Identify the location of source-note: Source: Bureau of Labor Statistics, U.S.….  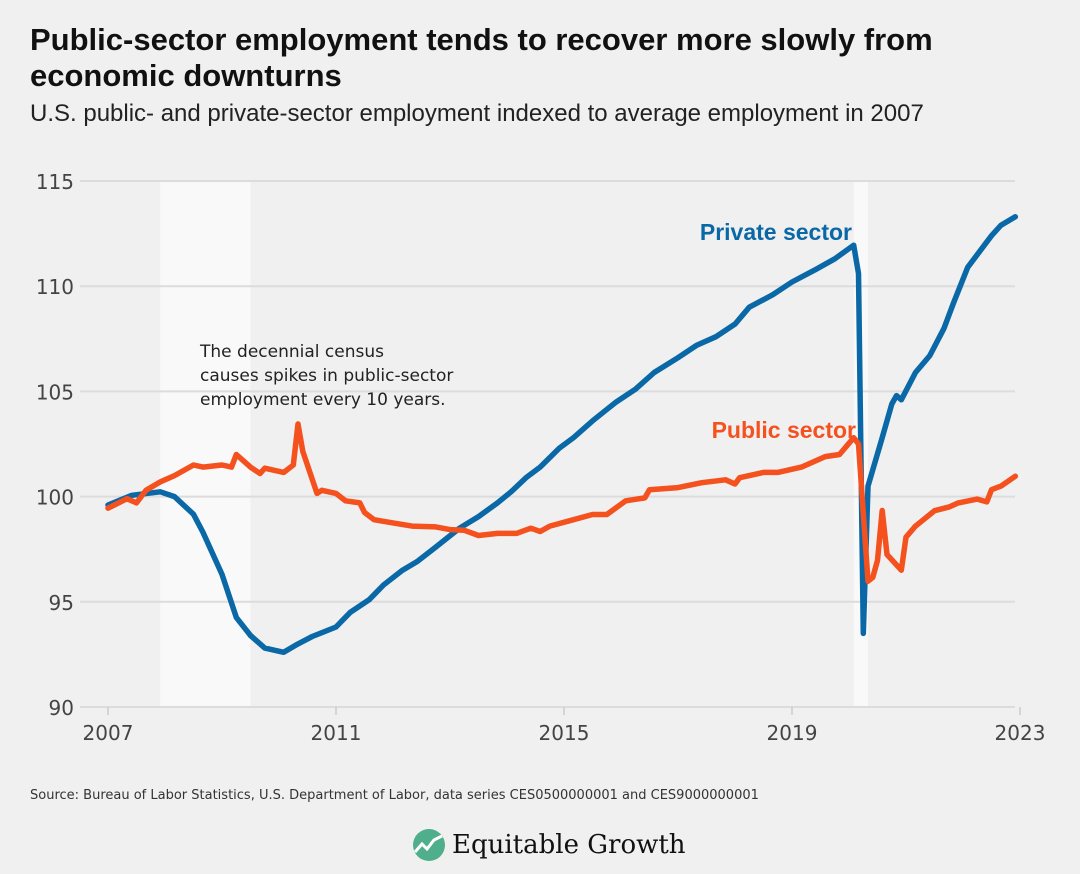
(394, 795).